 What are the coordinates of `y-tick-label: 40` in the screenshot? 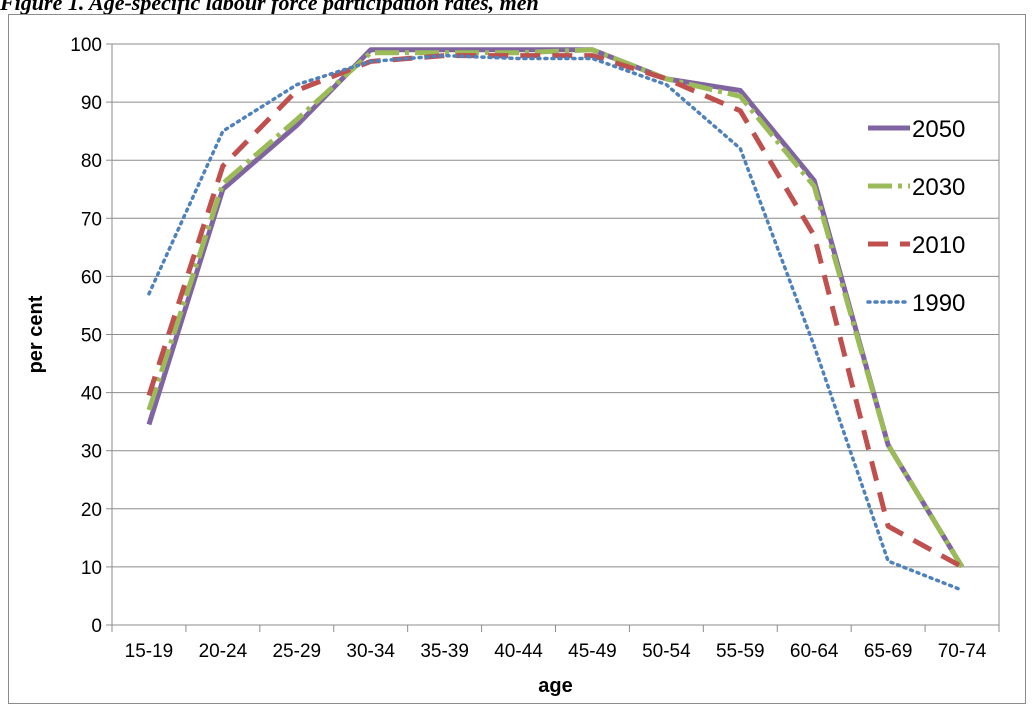 It's located at (91, 394).